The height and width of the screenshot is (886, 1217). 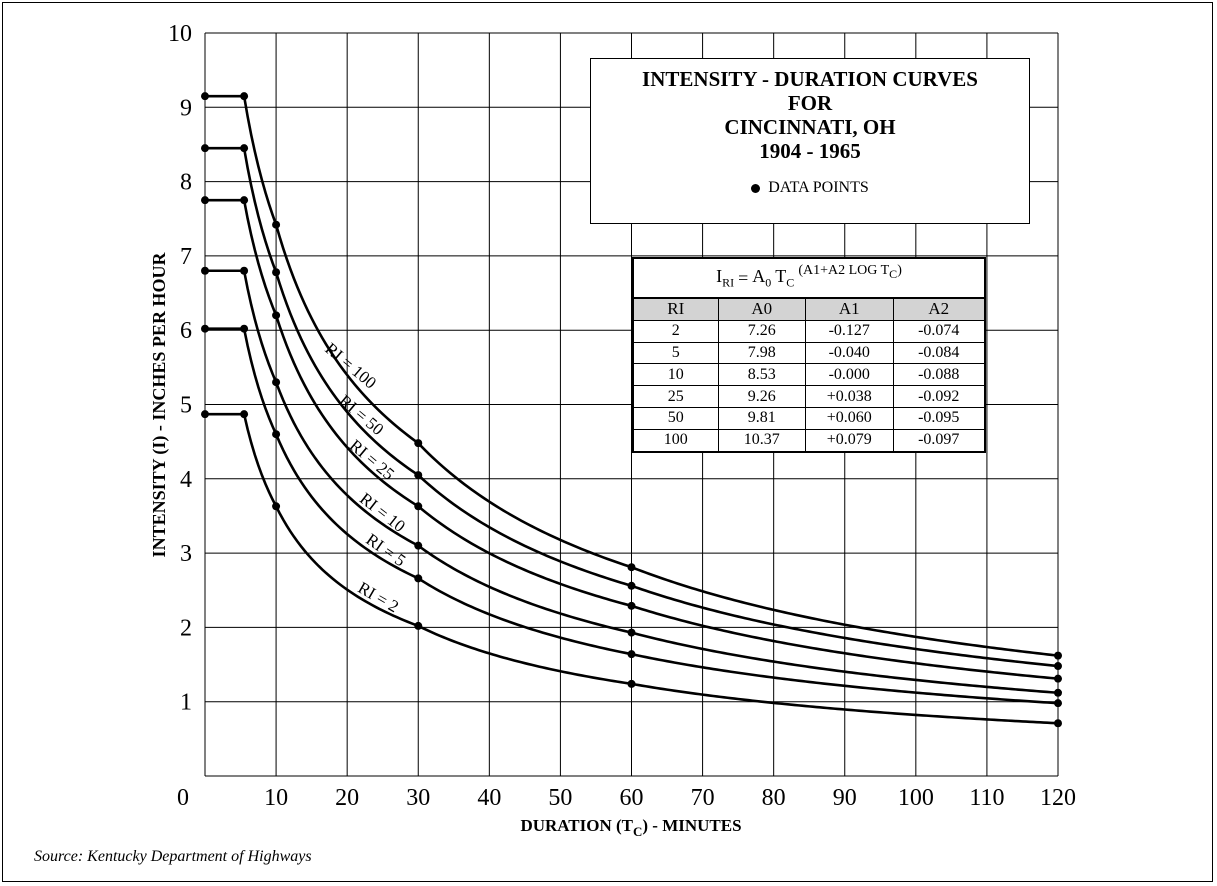 What do you see at coordinates (725, 277) in the screenshot?
I see `eq-lhs: IRI` at bounding box center [725, 277].